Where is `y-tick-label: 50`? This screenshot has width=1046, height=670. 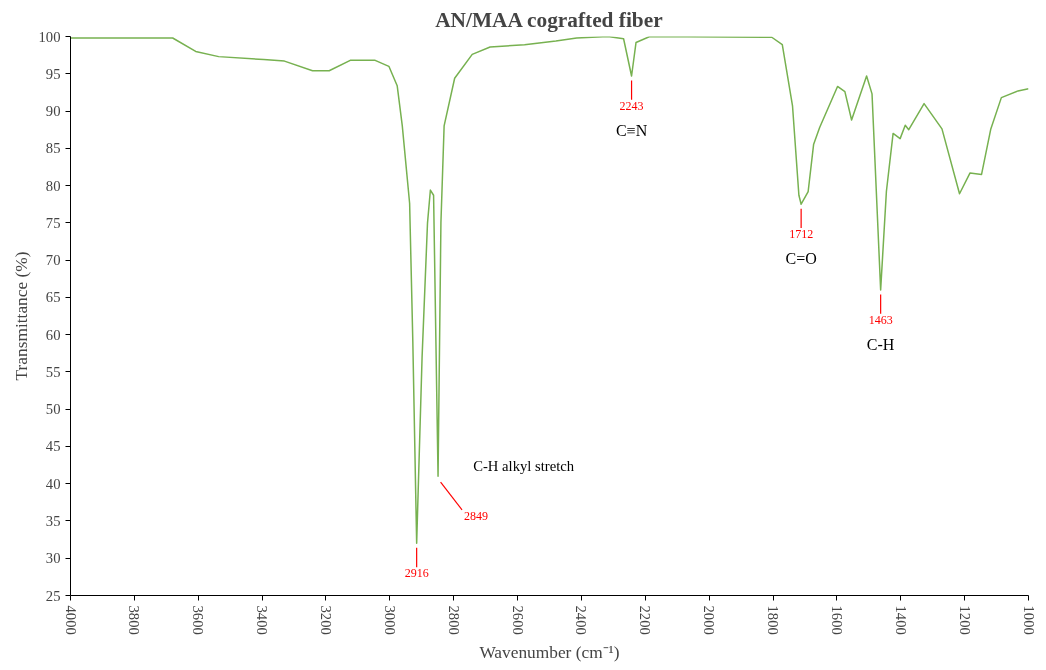
y-tick-label: 50 is located at coordinates (53, 409).